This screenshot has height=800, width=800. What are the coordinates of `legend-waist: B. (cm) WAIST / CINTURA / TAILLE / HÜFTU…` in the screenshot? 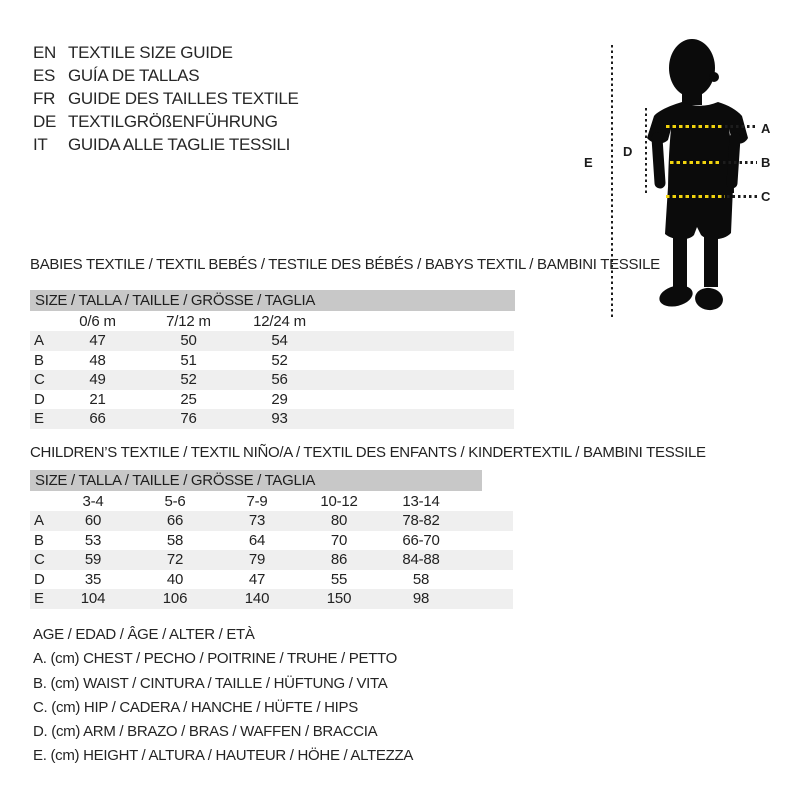 It's located at (210, 683).